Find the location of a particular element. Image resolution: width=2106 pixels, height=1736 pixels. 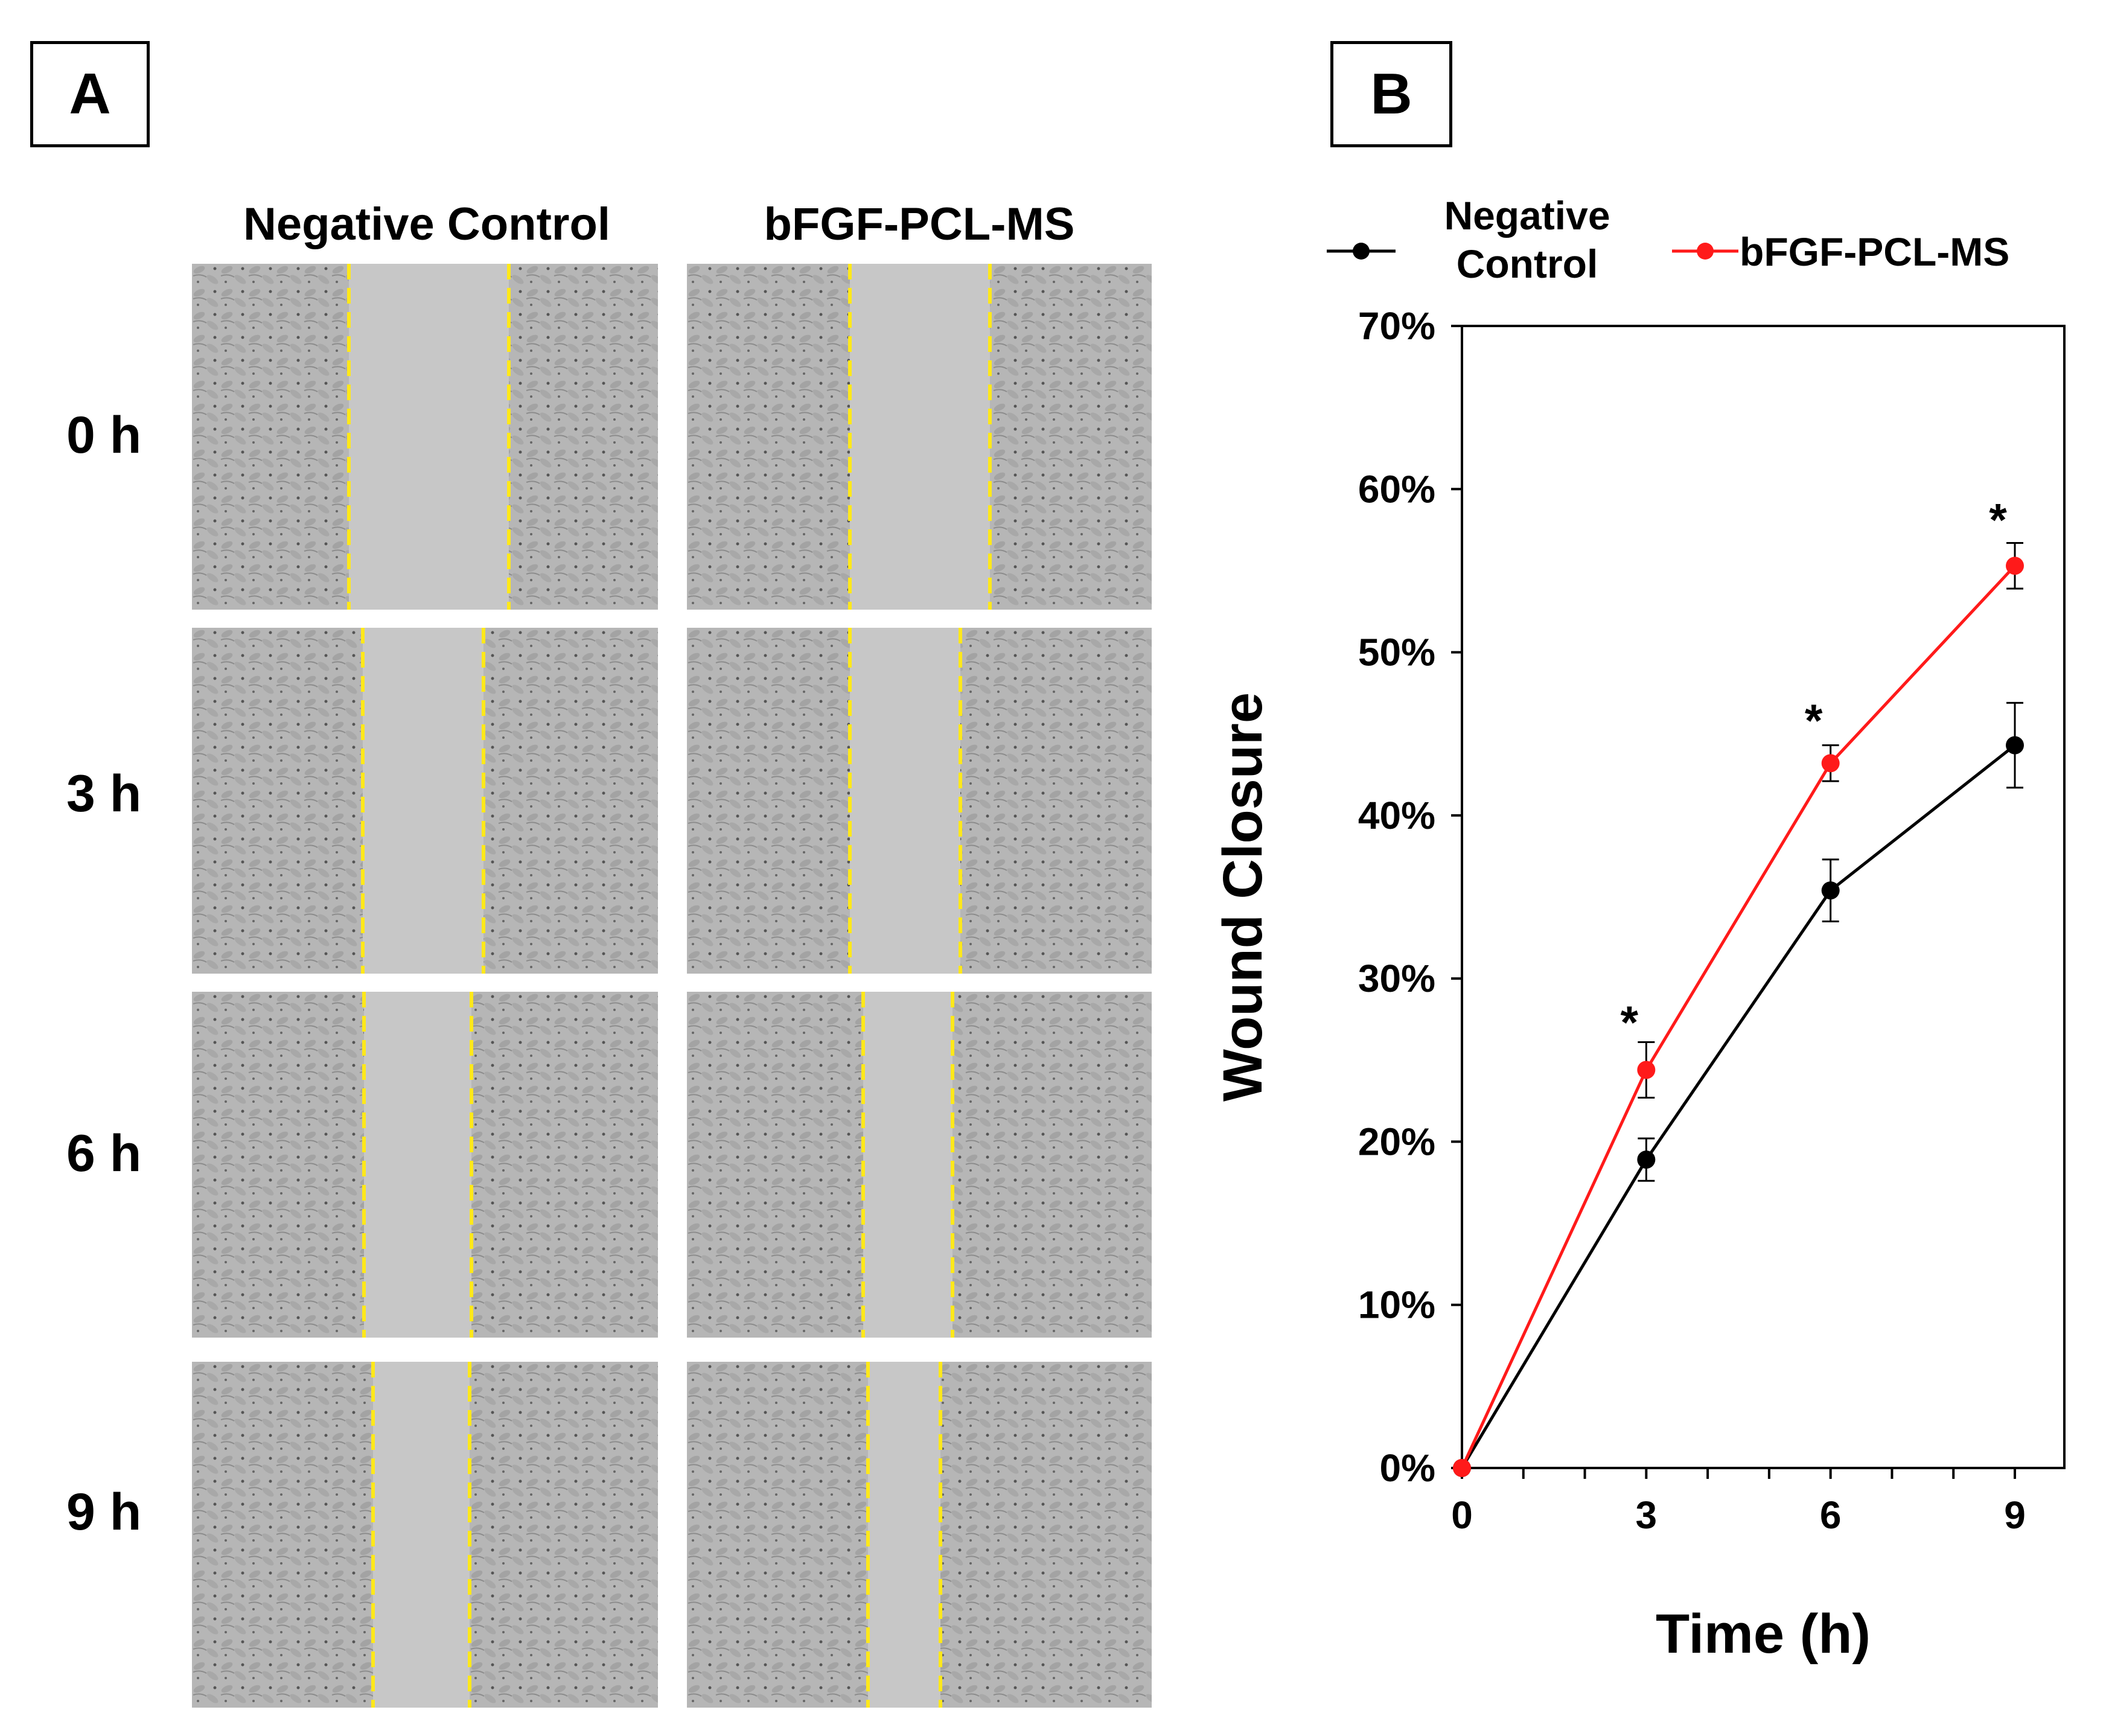

micrograph-negative-control-3h is located at coordinates (425, 801).